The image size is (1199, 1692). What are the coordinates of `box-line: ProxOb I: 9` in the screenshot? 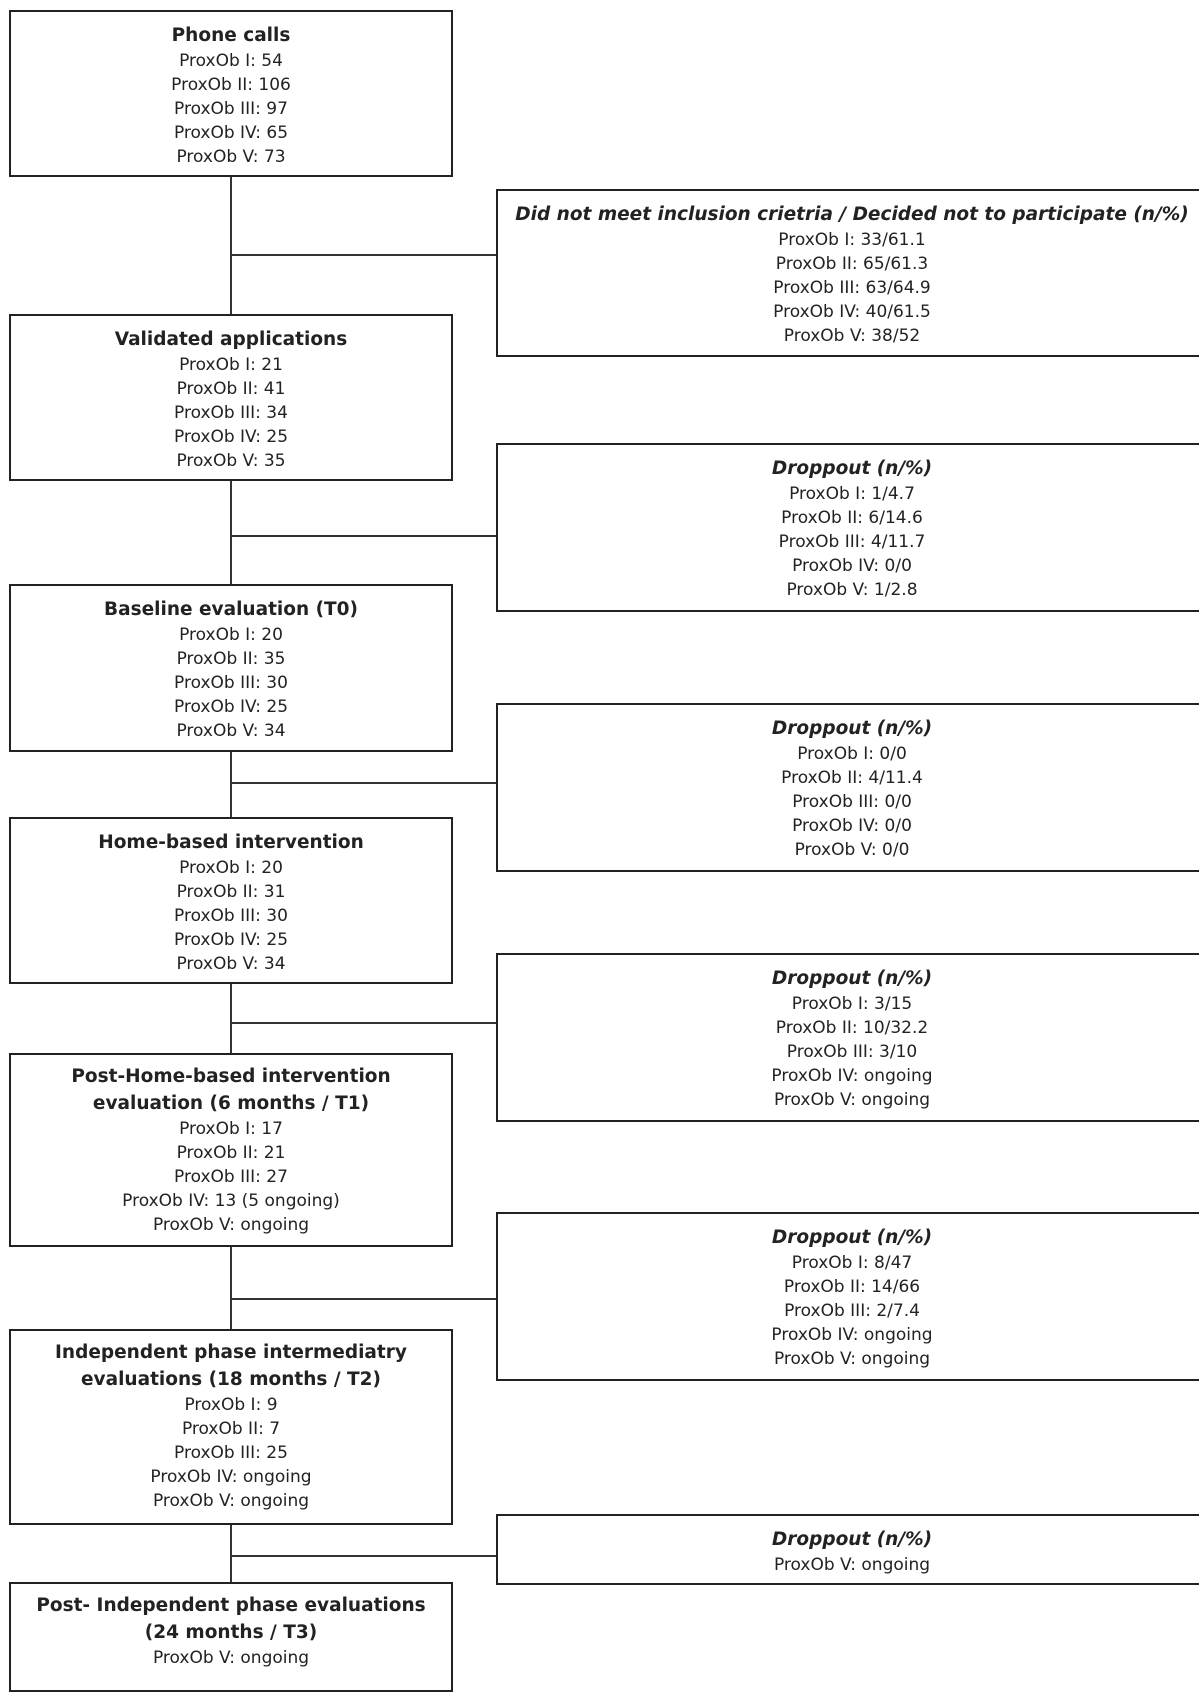 It's located at (231, 1405).